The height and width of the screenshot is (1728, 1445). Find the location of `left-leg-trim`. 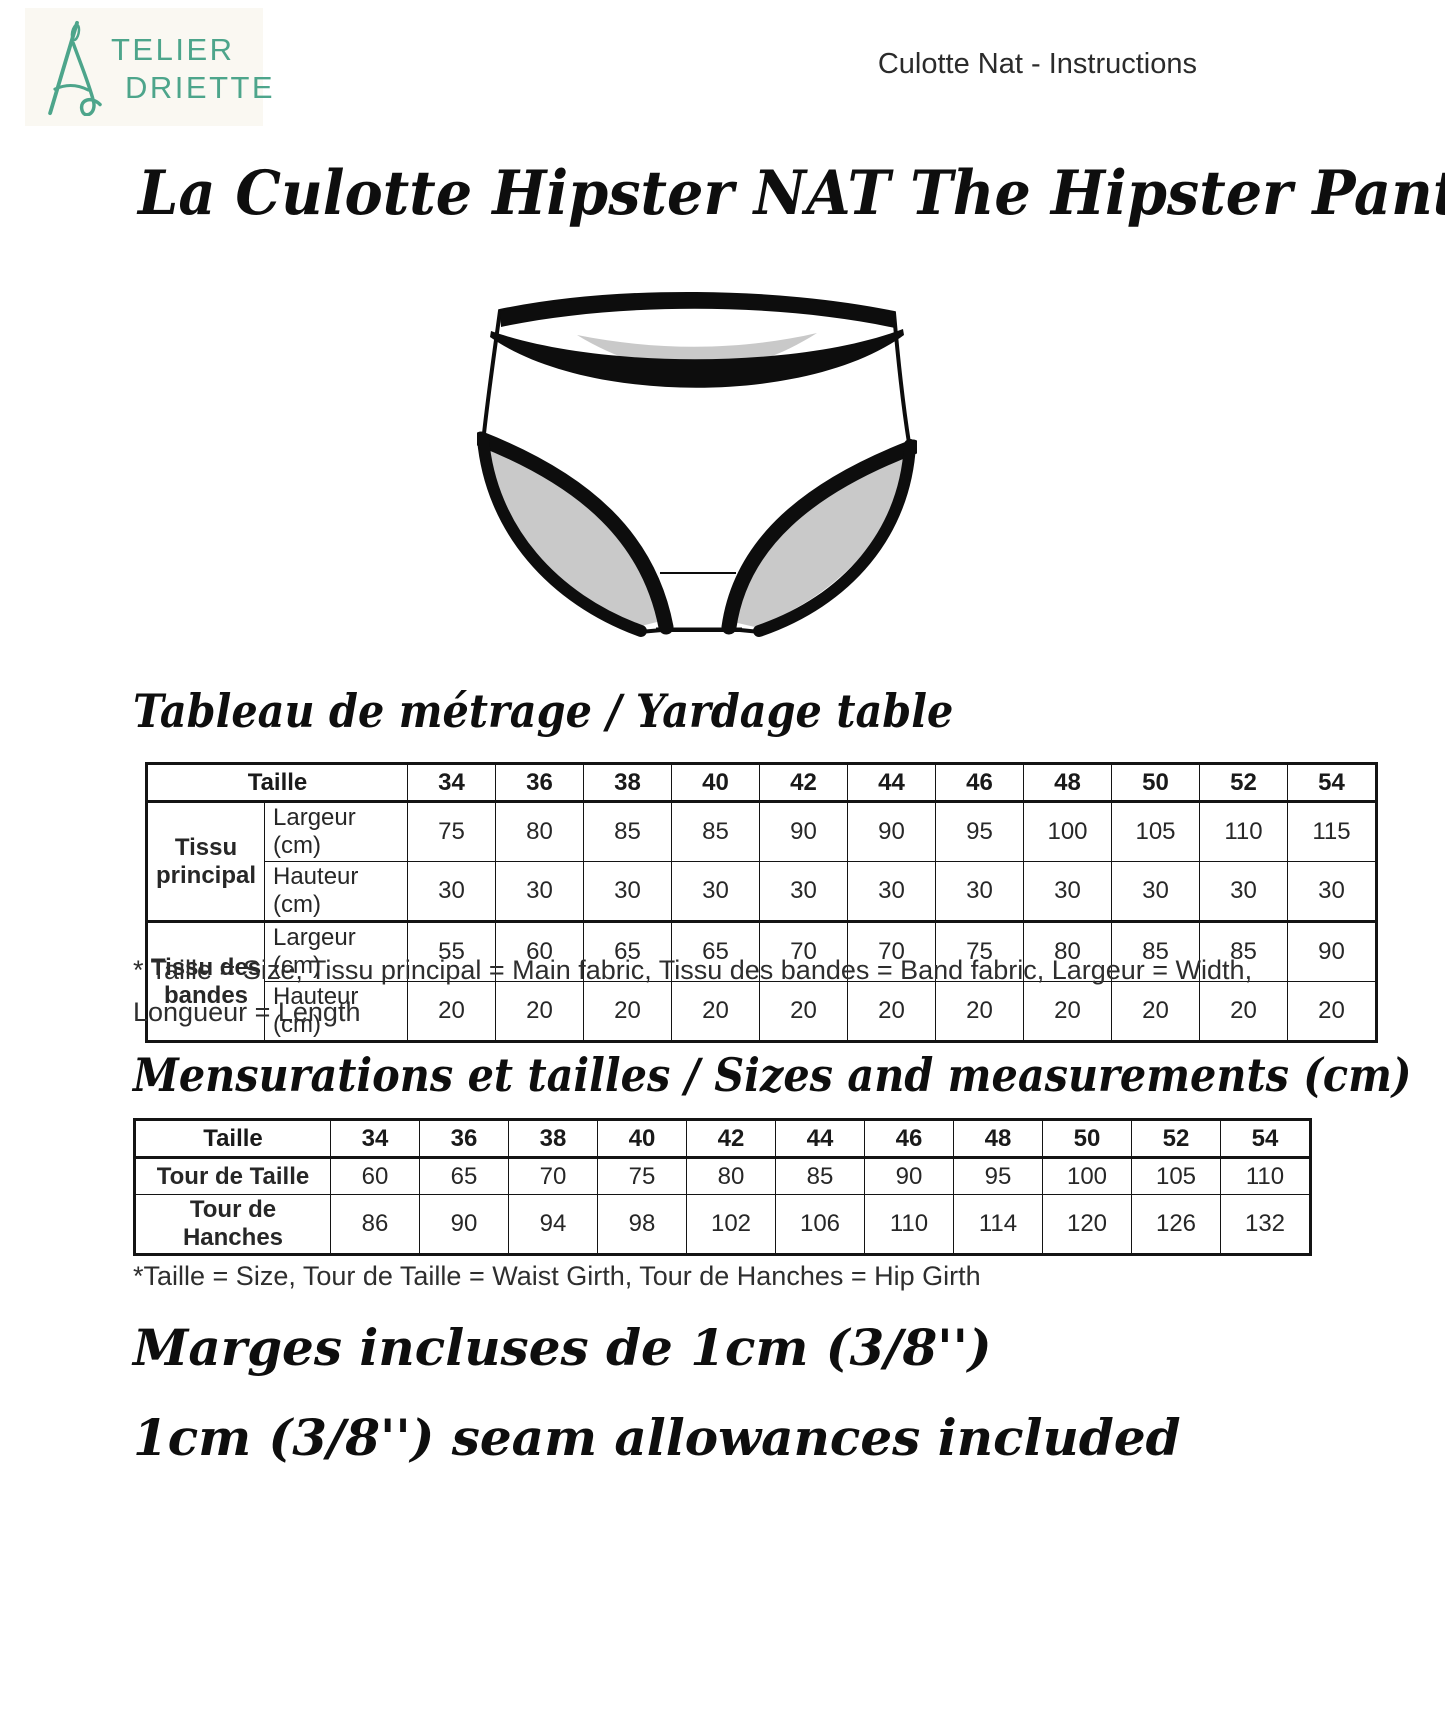

left-leg-trim is located at coordinates (575, 533).